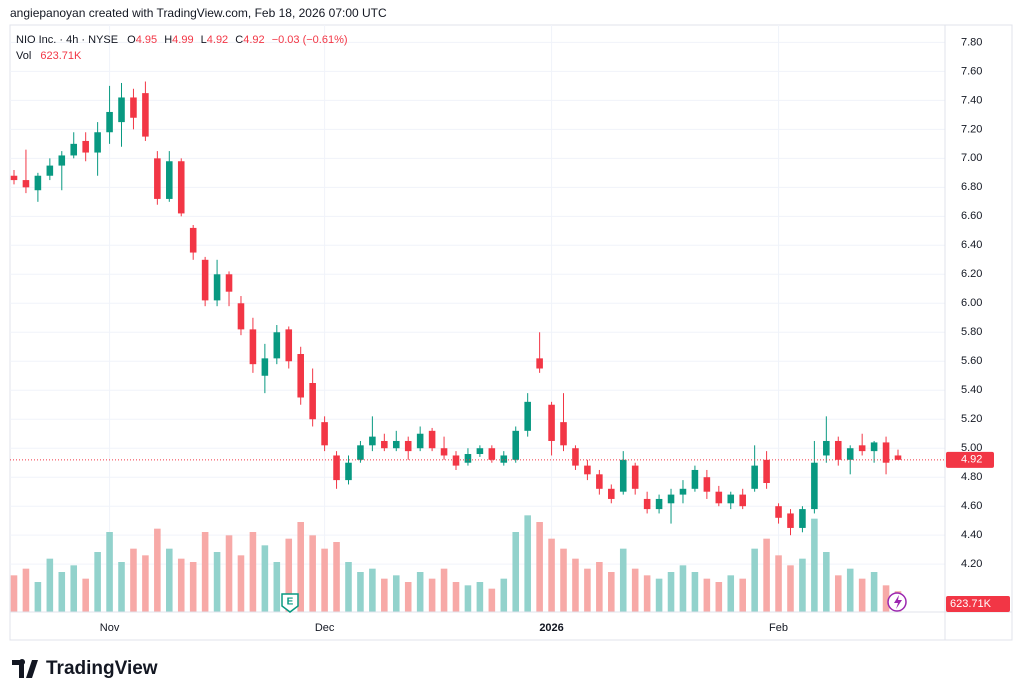 The width and height of the screenshot is (1024, 696). What do you see at coordinates (971, 71) in the screenshot?
I see `y-tick-label: 7.60` at bounding box center [971, 71].